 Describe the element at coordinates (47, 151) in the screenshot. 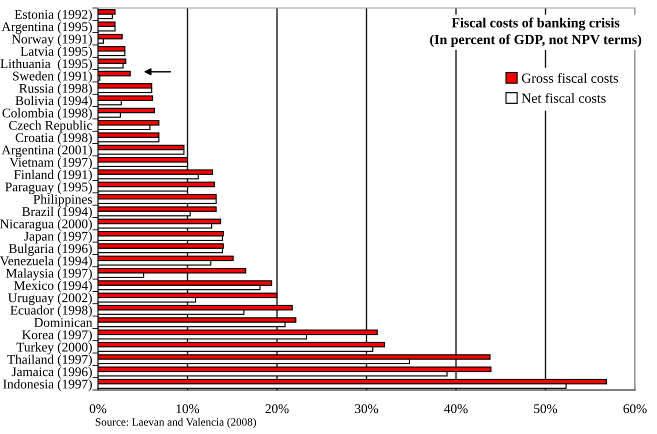

I see `y-tick-label: Argentina (2001)` at that location.